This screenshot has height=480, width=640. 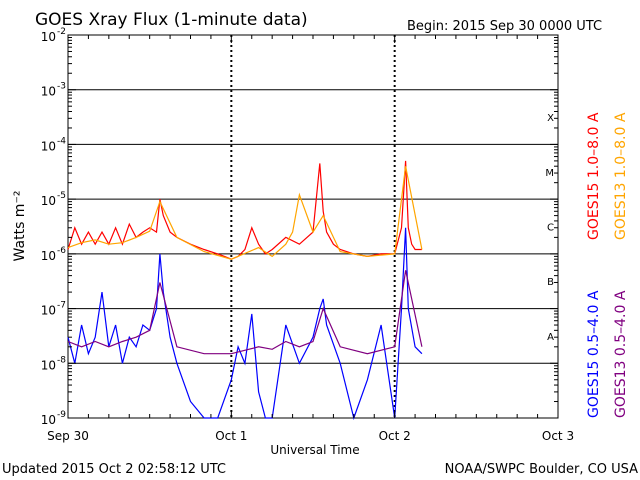 I want to click on chart-title: GOES Xray Flux (1-minute data), so click(x=171, y=20).